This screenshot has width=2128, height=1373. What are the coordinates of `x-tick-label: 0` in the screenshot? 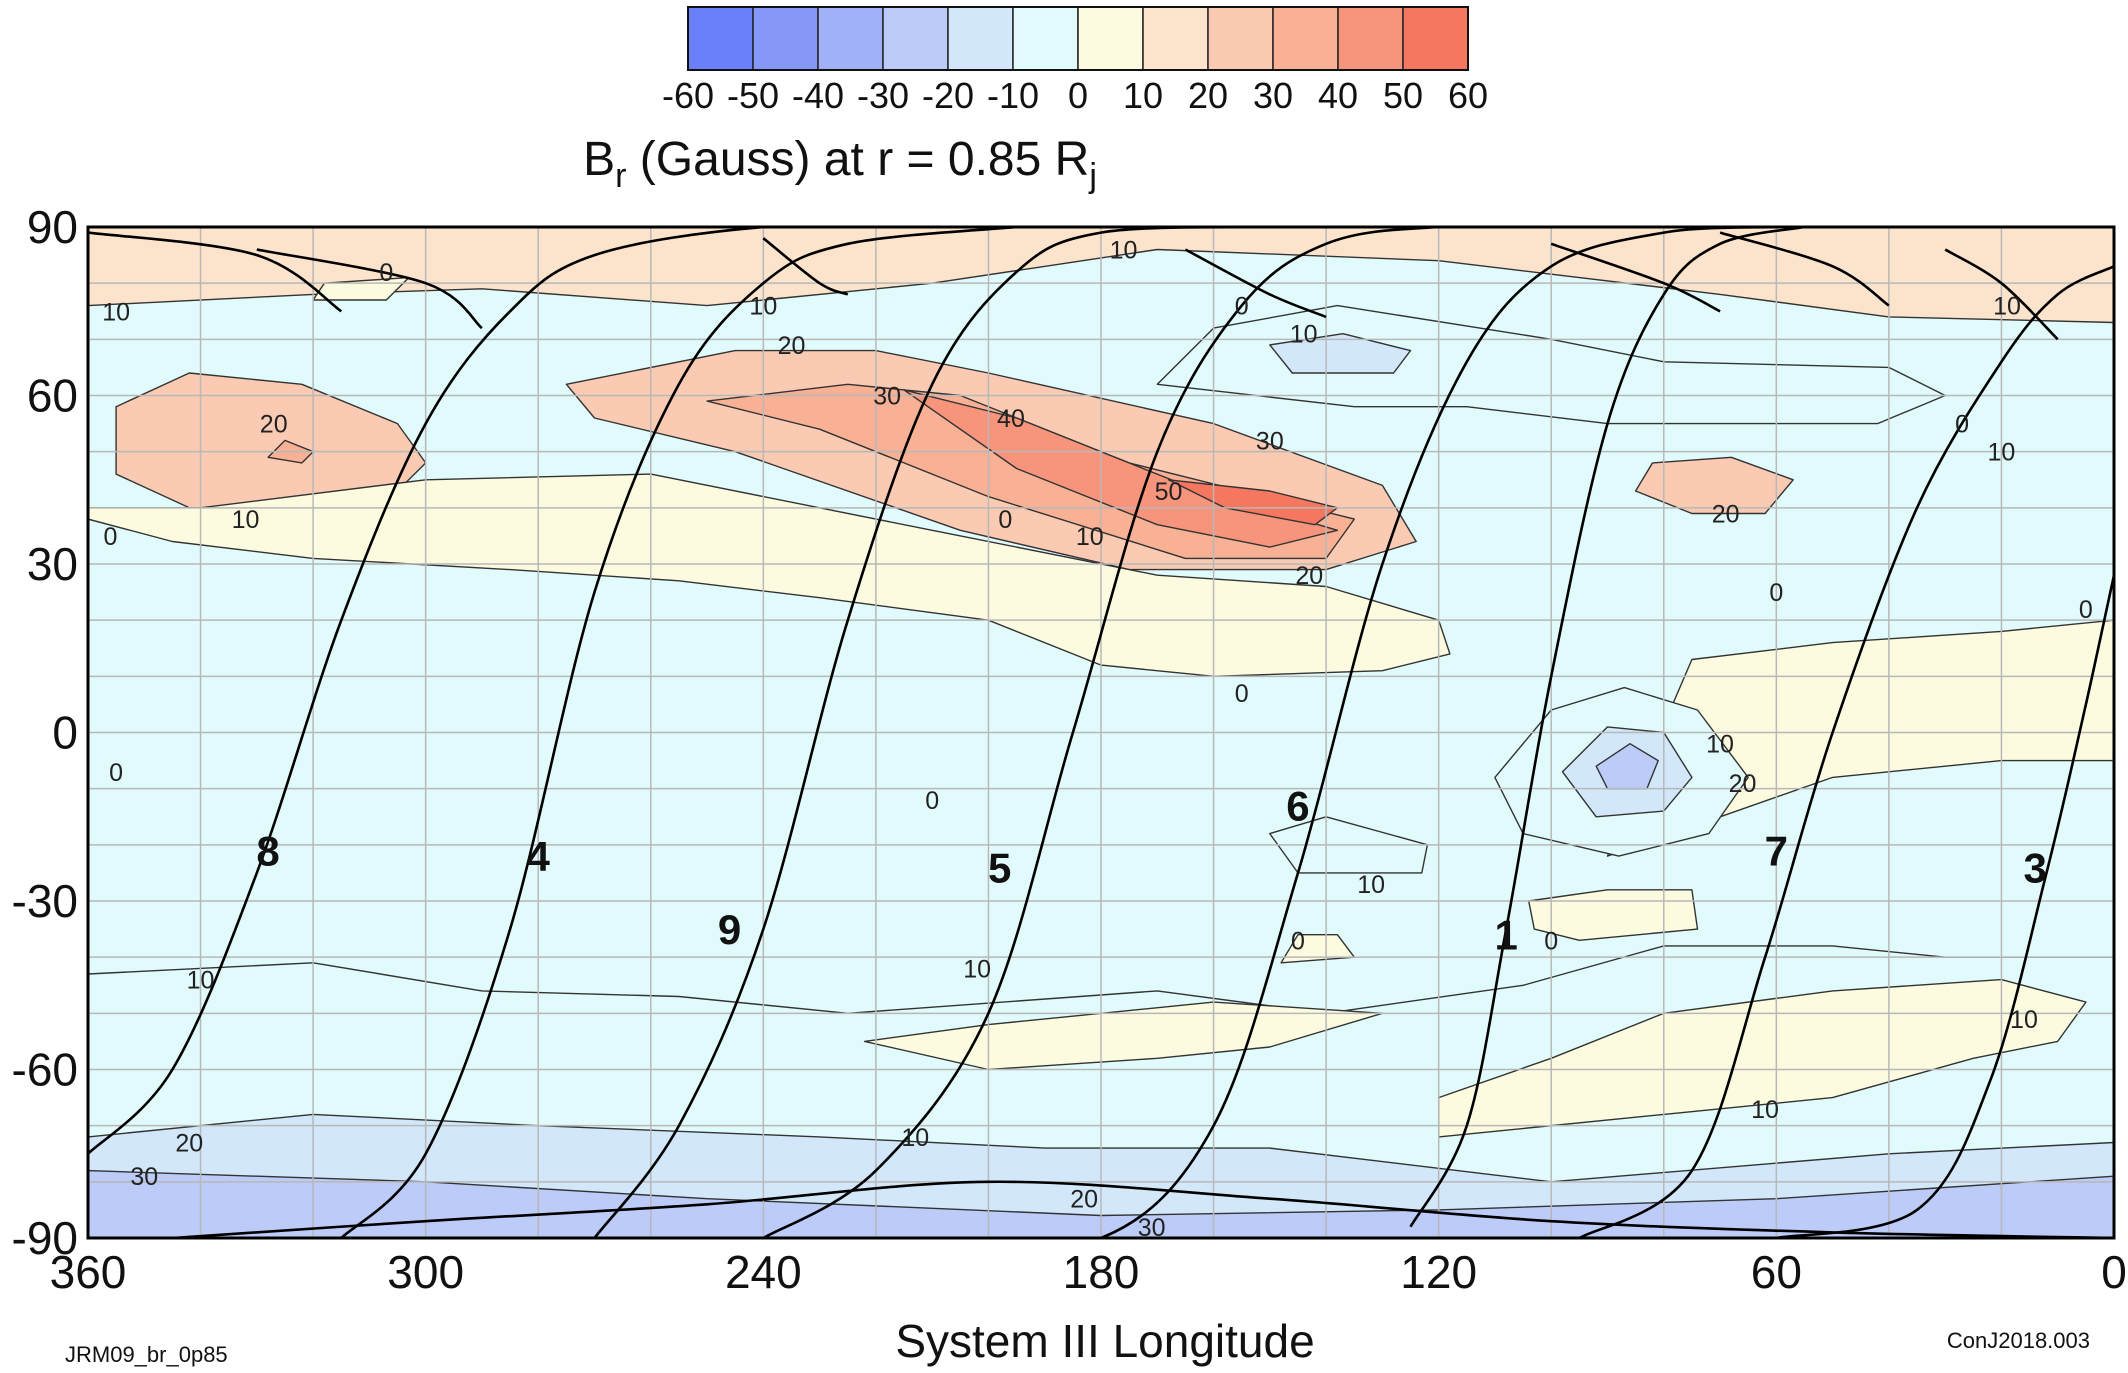 It's located at (2114, 1272).